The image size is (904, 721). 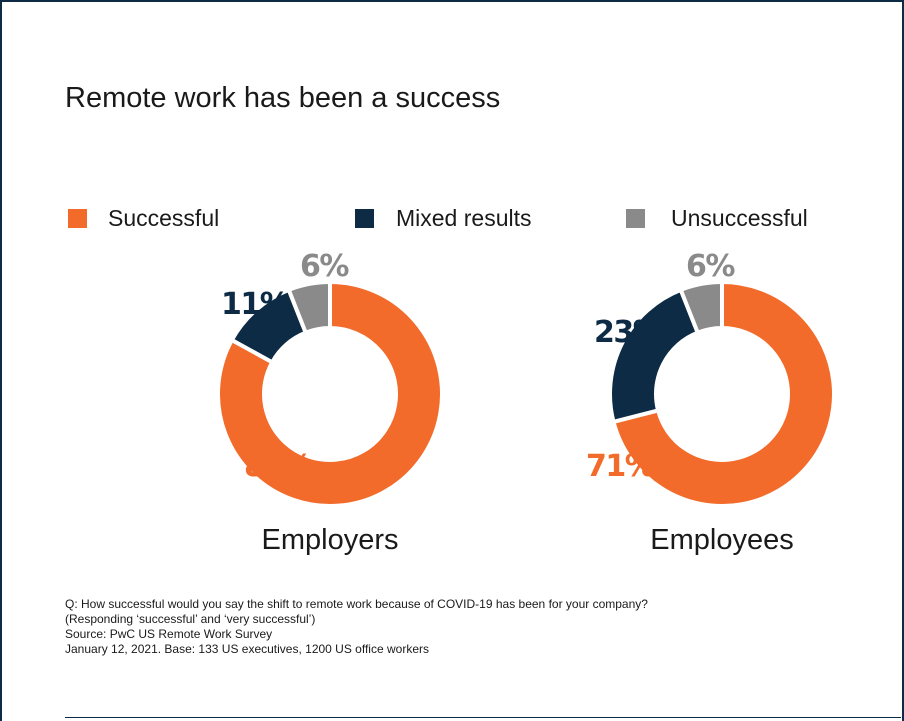 I want to click on chart-label-employers: Employers, so click(x=330, y=540).